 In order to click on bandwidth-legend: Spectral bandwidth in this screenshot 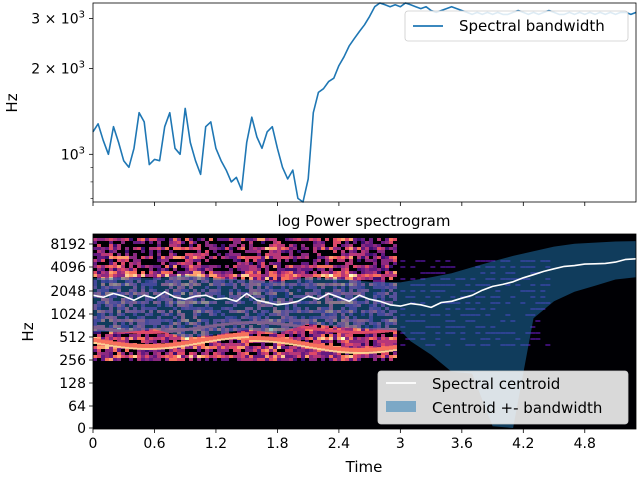, I will do `click(516, 26)`.